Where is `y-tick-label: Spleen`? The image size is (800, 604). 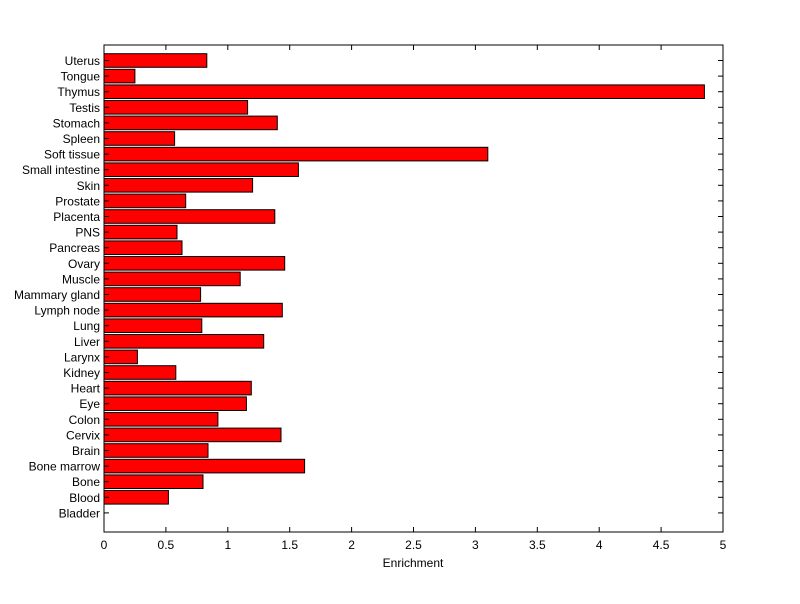 y-tick-label: Spleen is located at coordinates (81, 139).